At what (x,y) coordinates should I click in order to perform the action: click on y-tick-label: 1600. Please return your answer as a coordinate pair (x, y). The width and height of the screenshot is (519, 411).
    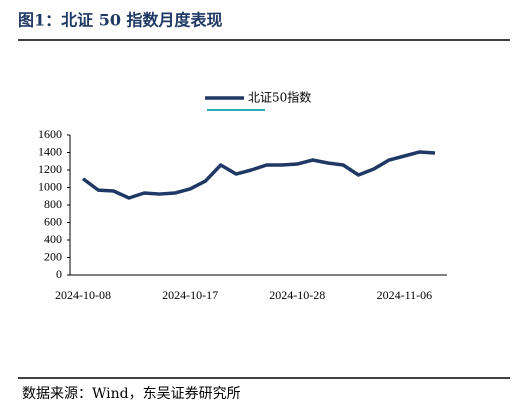
    Looking at the image, I should click on (50, 134).